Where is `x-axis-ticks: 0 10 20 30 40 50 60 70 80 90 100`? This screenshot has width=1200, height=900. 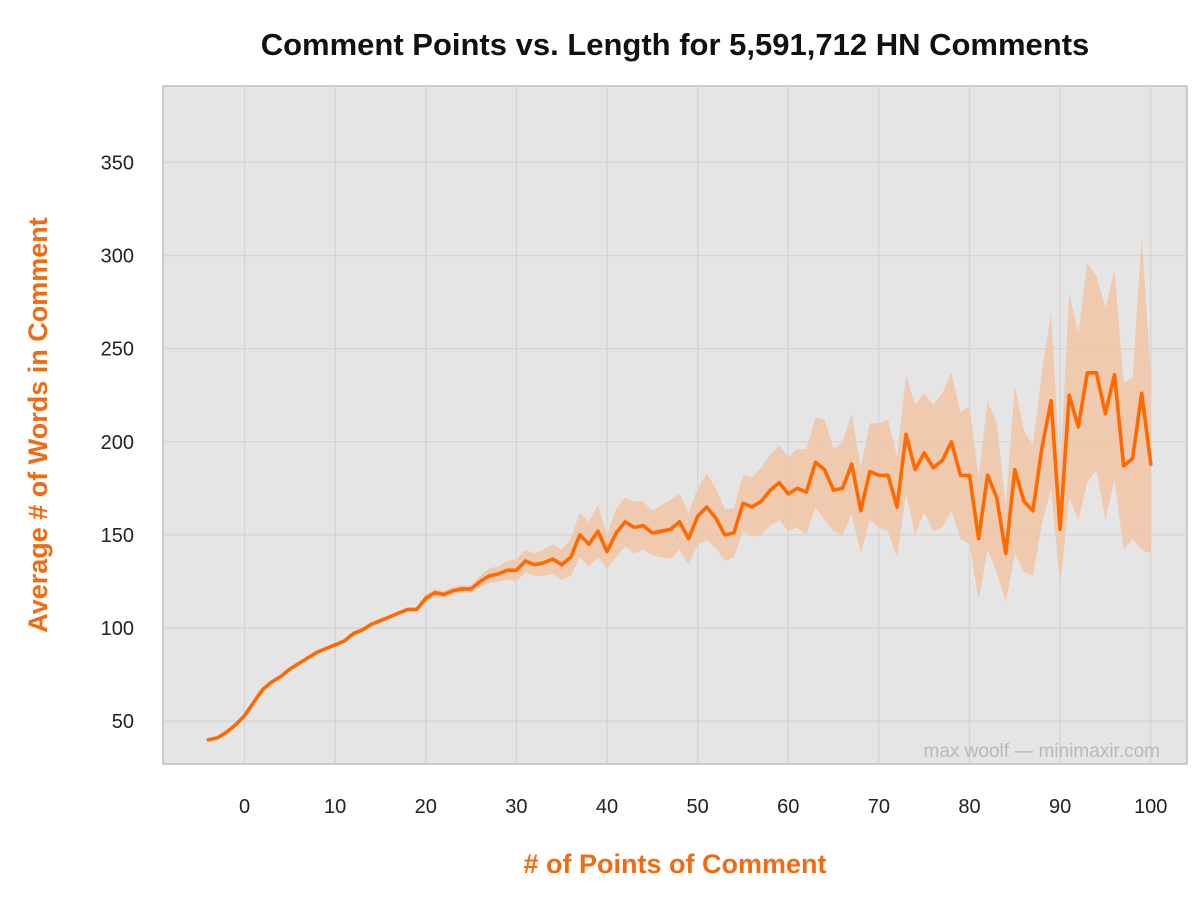
x-axis-ticks: 0 10 20 30 40 50 60 70 80 90 100 is located at coordinates (703, 807).